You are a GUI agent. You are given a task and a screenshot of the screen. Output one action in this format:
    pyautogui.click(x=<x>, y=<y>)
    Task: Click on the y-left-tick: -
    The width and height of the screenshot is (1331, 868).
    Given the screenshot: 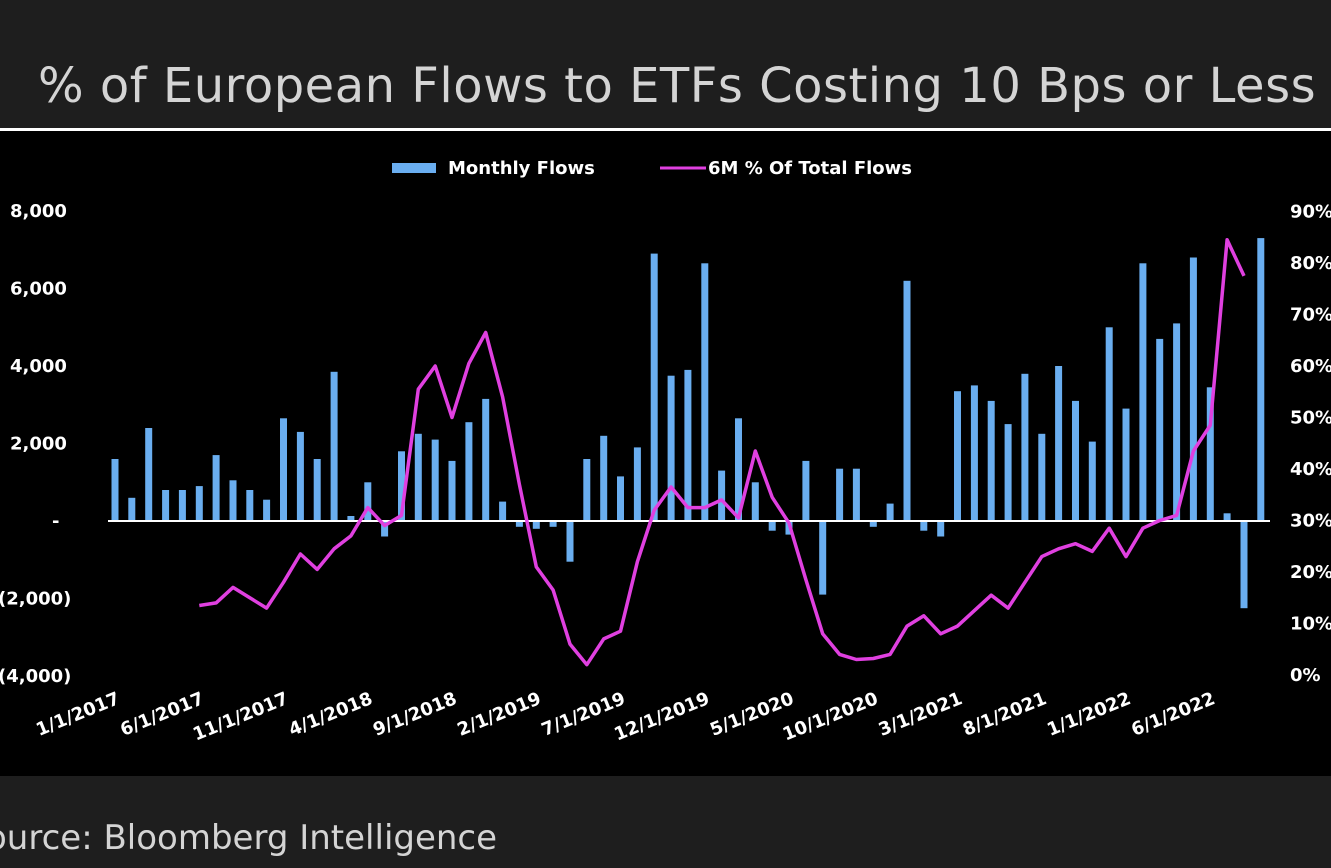 What is the action you would take?
    pyautogui.click(x=55, y=521)
    